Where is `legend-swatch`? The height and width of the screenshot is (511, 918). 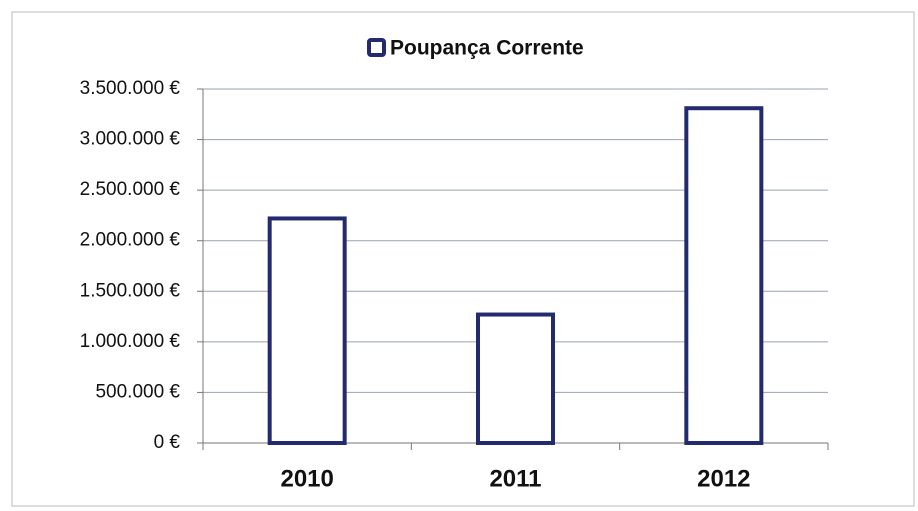 legend-swatch is located at coordinates (376, 47).